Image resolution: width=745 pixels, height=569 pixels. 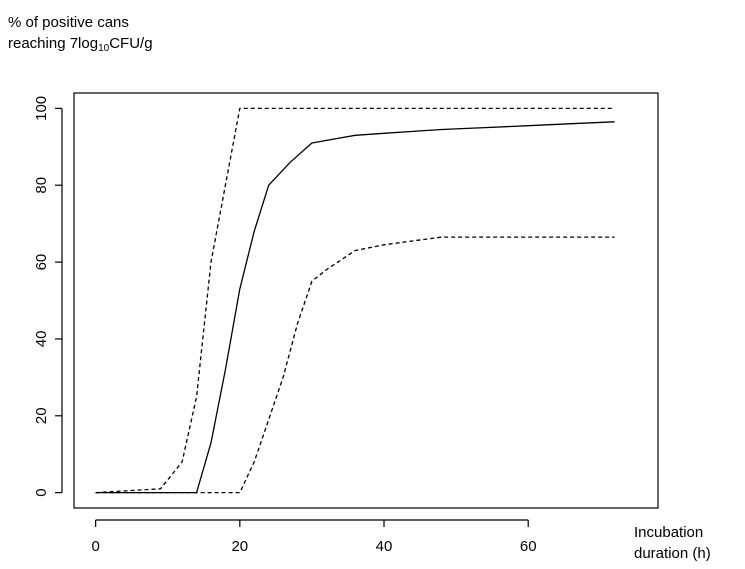 I want to click on x-tick-label: 40, so click(x=384, y=546).